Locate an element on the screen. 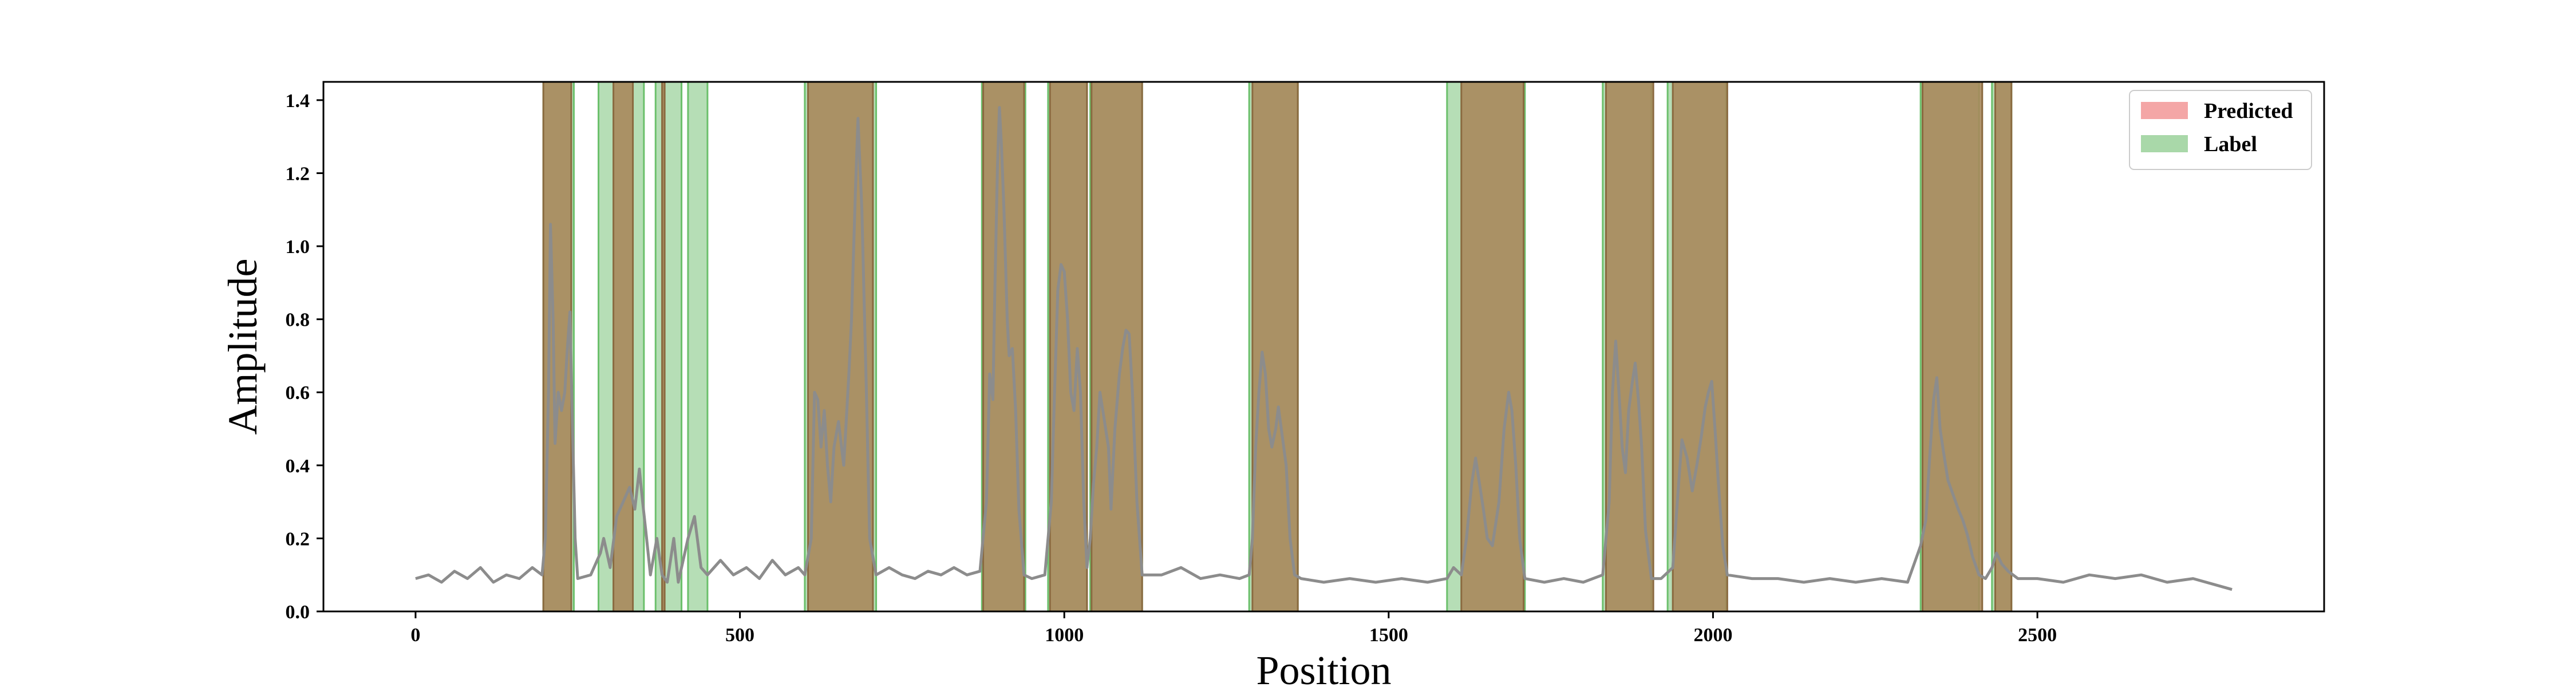  x-tick-label-5: 2500 is located at coordinates (2037, 636).